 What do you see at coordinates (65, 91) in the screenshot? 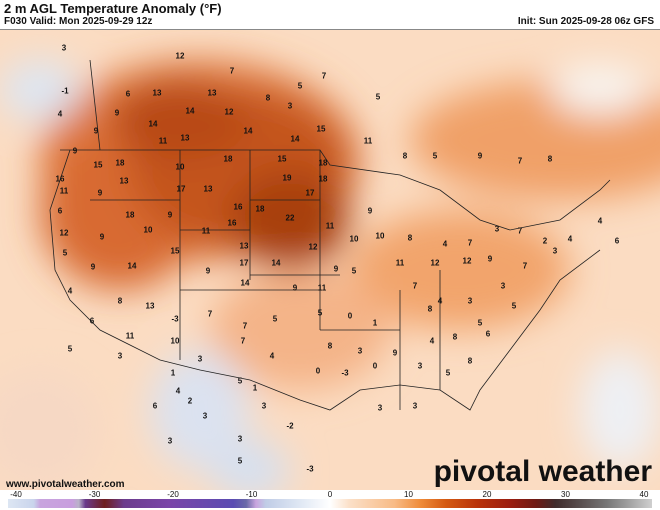
I see `anomaly-value: -1` at bounding box center [65, 91].